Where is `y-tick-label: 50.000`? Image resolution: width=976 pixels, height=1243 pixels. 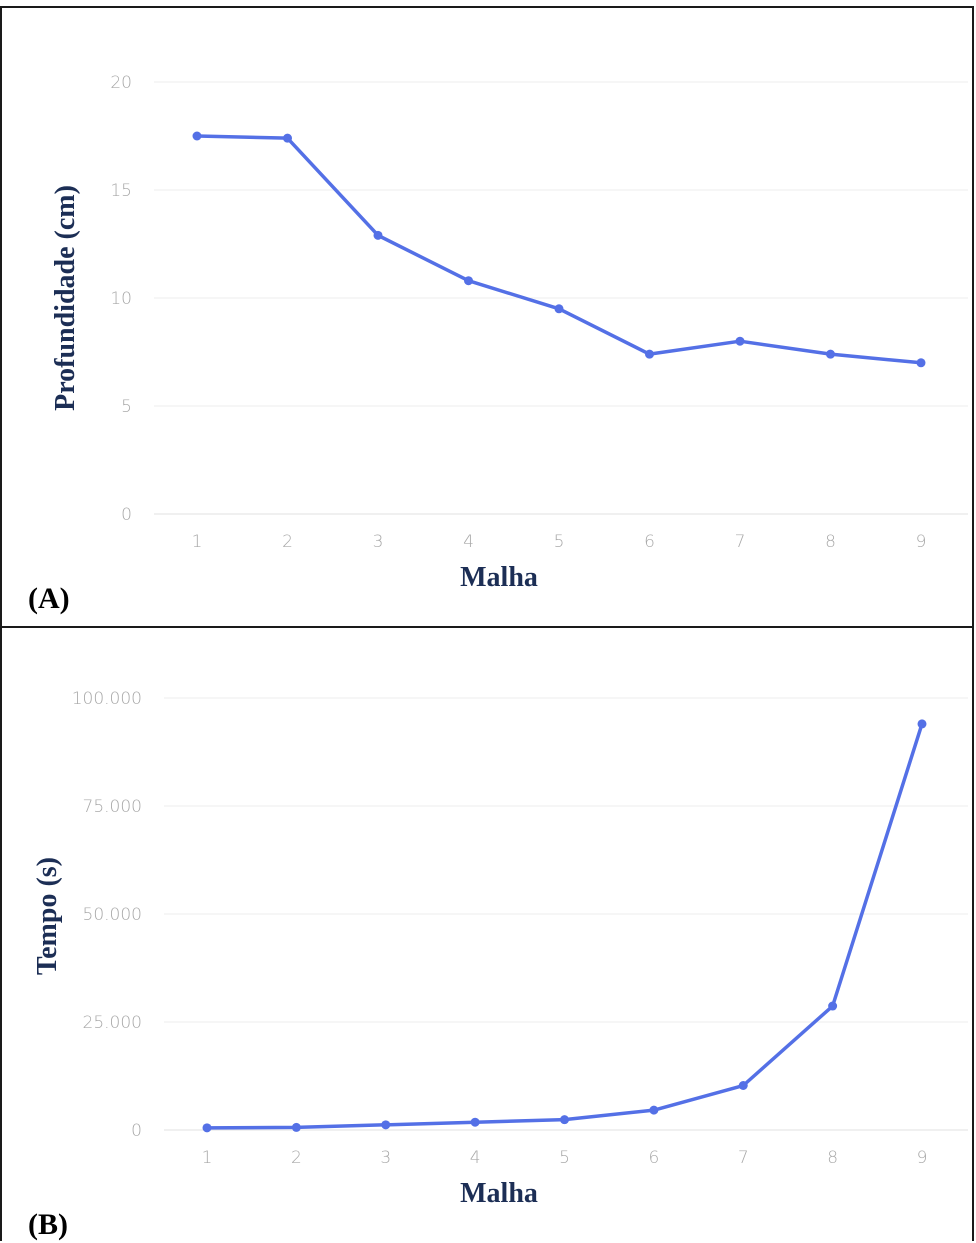
y-tick-label: 50.000 is located at coordinates (112, 915).